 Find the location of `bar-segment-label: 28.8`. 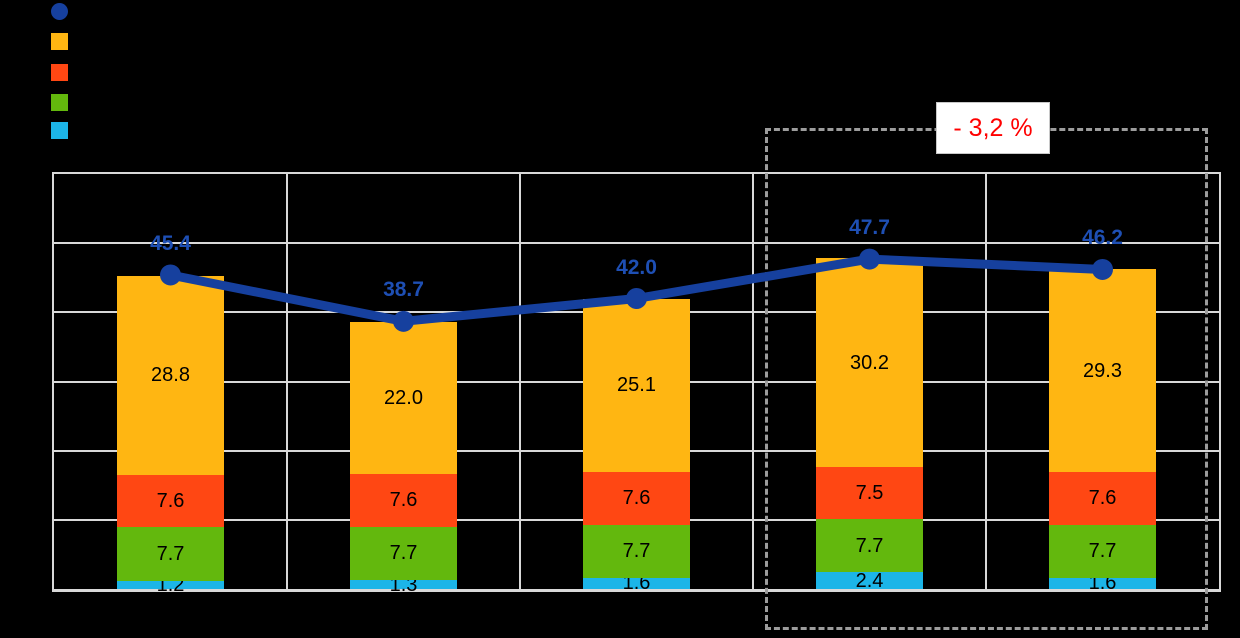

bar-segment-label: 28.8 is located at coordinates (170, 375).